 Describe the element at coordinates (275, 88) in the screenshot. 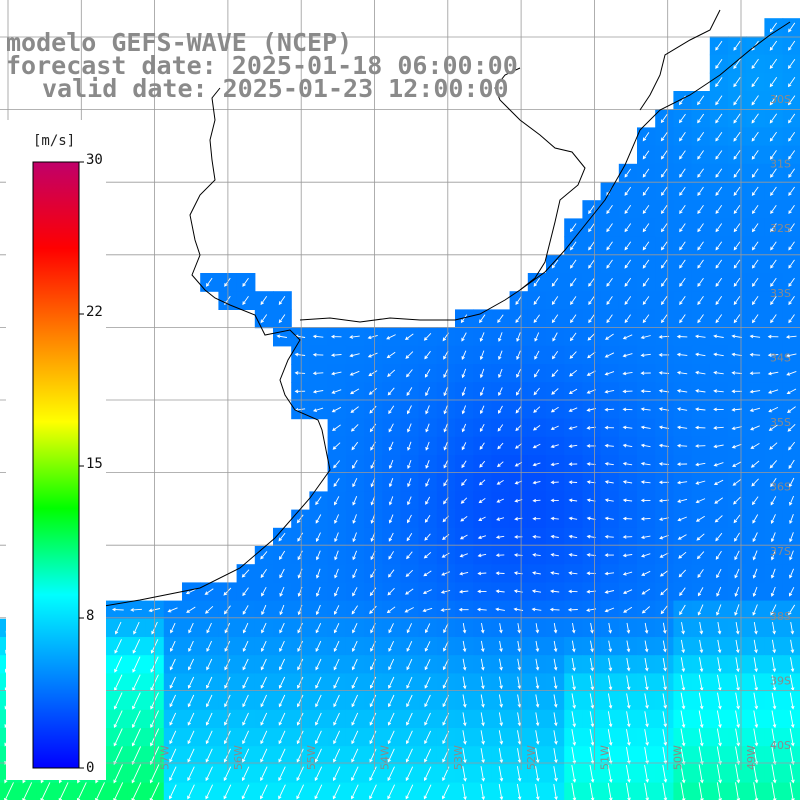

I see `valid-date: valid date: 2025-01-23 12:00:00` at that location.